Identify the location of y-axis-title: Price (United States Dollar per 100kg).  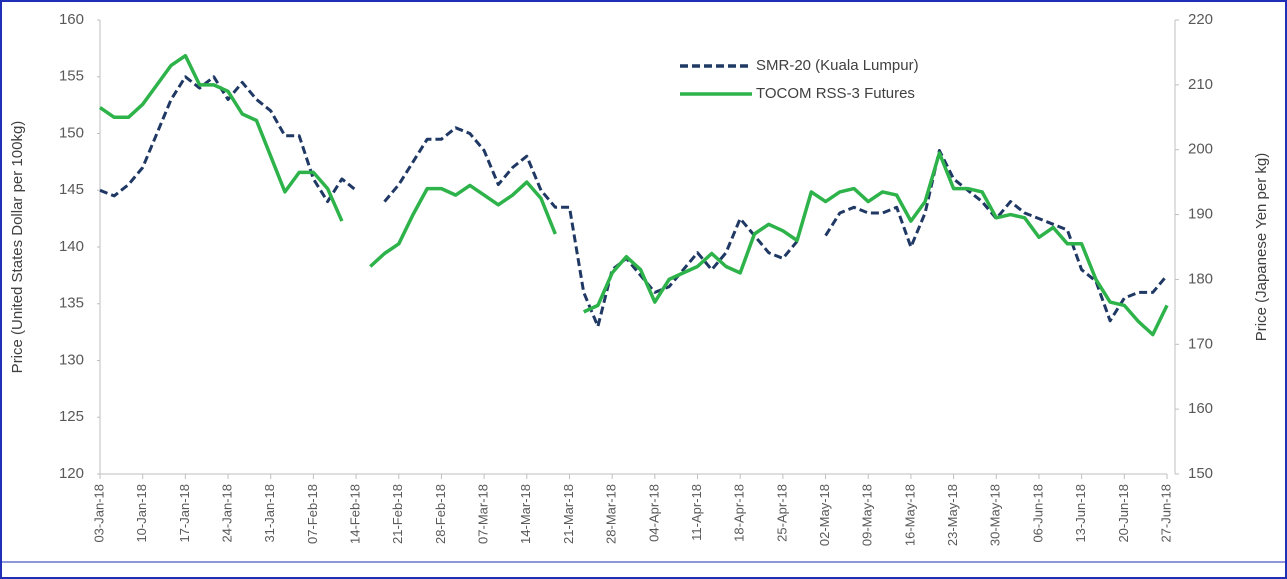
(17, 247).